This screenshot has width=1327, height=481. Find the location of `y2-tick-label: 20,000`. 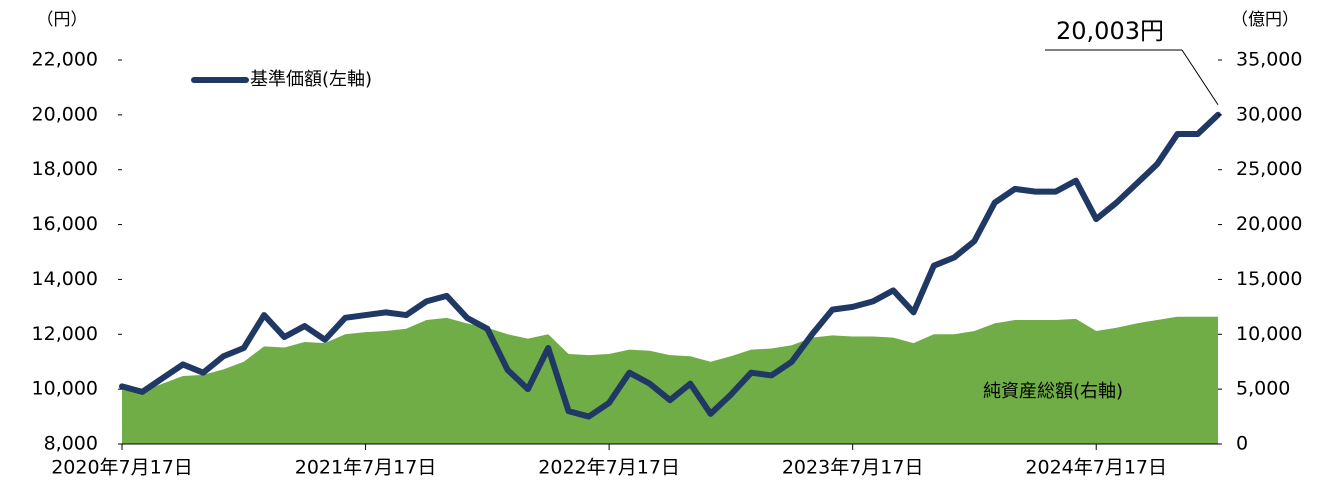

y2-tick-label: 20,000 is located at coordinates (1269, 224).